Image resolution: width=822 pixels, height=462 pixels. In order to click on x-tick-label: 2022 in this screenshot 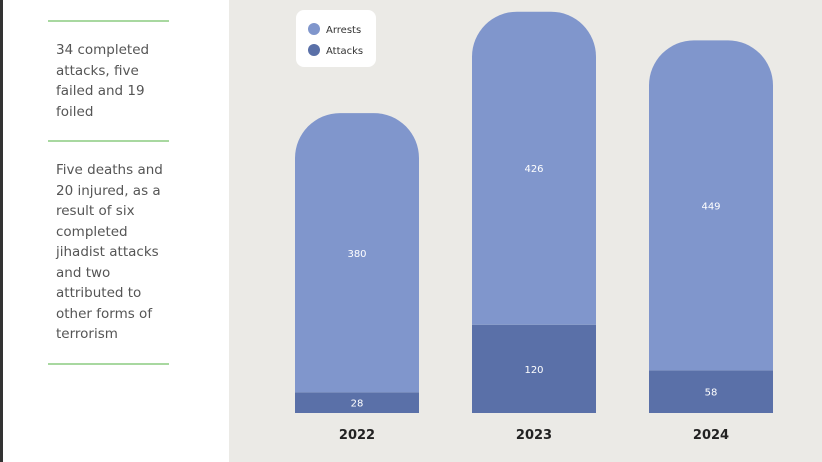, I will do `click(357, 435)`.